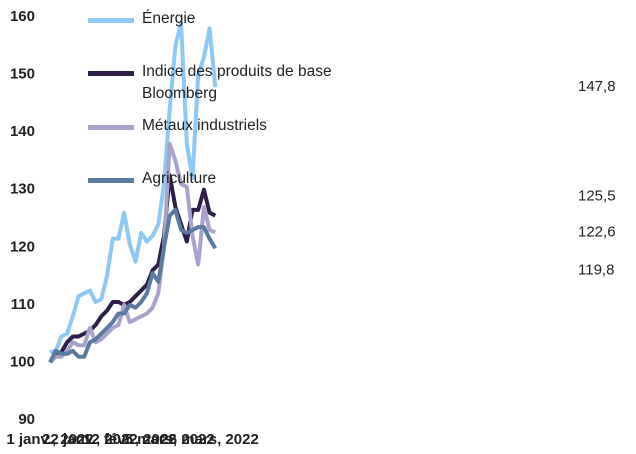  Describe the element at coordinates (22, 246) in the screenshot. I see `y-tick-label: 120` at that location.